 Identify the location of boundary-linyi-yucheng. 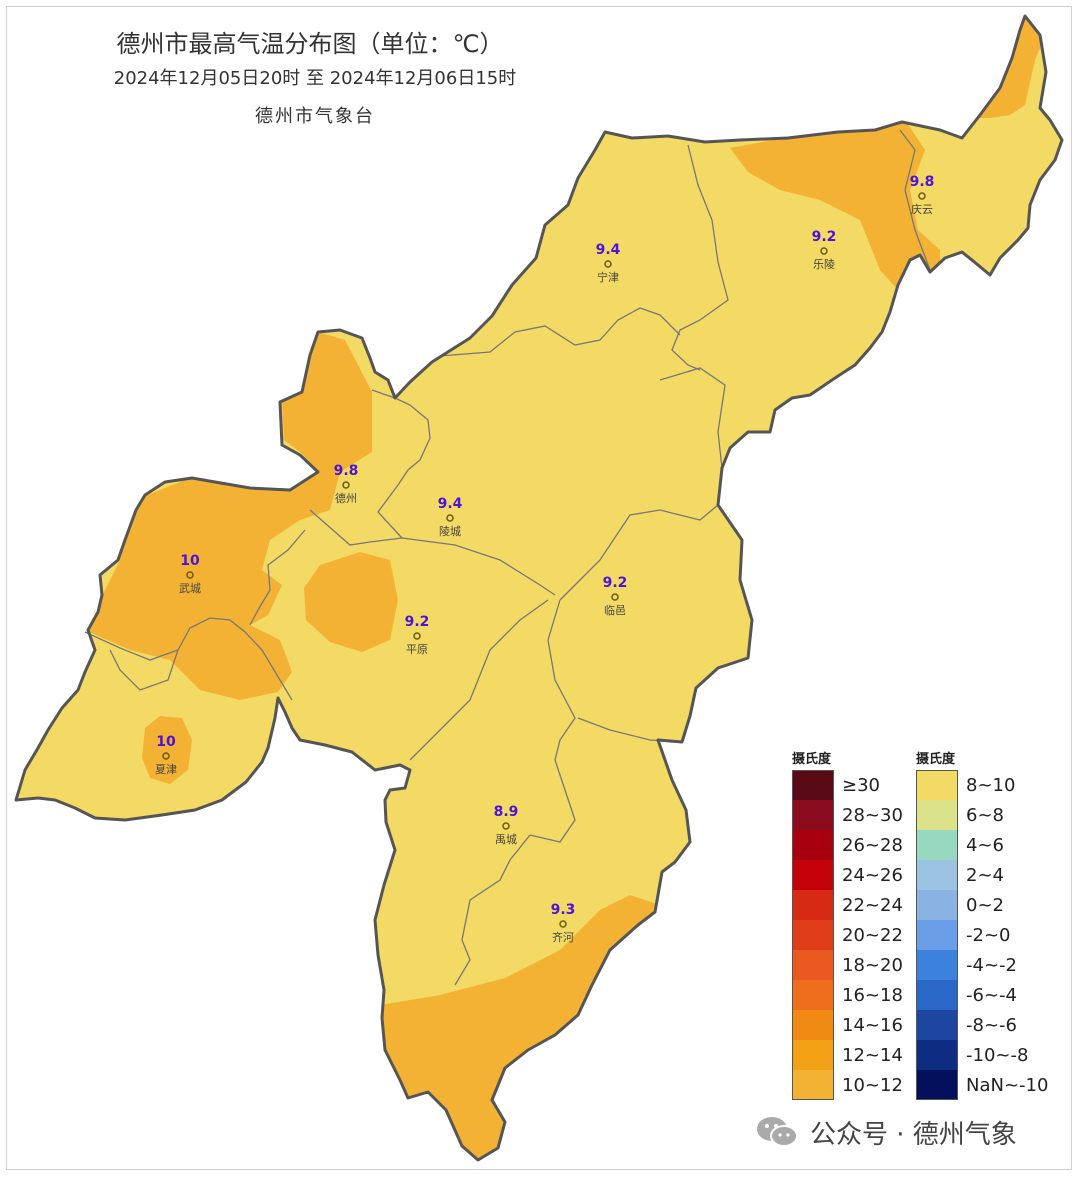
(552, 721).